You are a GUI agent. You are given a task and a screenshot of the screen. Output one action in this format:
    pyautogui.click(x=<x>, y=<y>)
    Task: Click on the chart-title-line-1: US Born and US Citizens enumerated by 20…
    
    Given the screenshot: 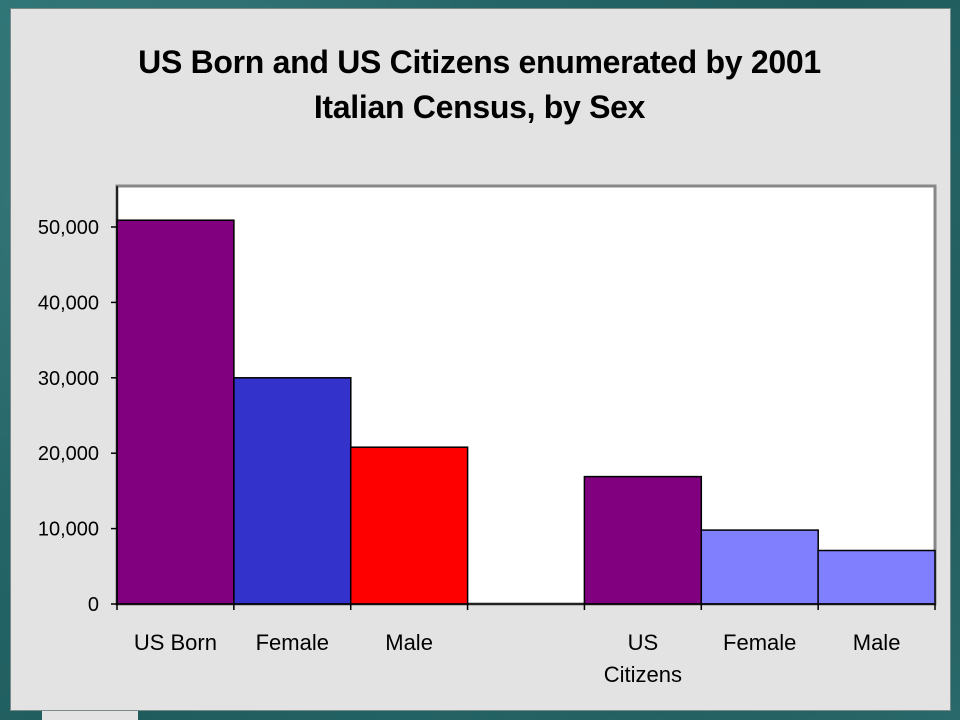 What is the action you would take?
    pyautogui.click(x=479, y=62)
    